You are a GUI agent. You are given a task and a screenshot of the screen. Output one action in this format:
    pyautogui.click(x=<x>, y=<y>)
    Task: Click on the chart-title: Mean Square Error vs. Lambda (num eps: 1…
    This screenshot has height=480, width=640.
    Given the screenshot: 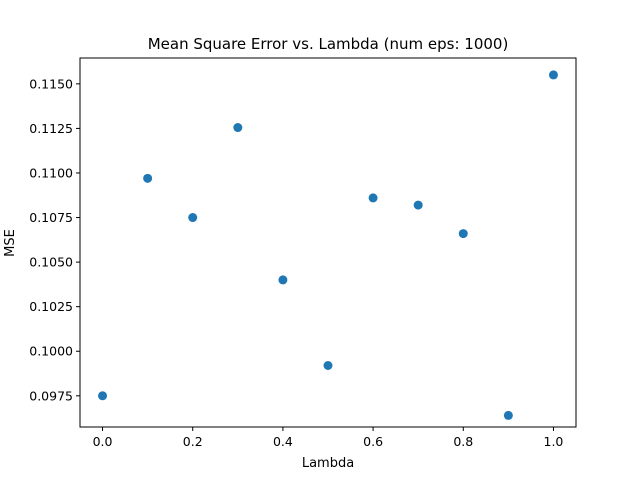 What is the action you would take?
    pyautogui.click(x=328, y=44)
    